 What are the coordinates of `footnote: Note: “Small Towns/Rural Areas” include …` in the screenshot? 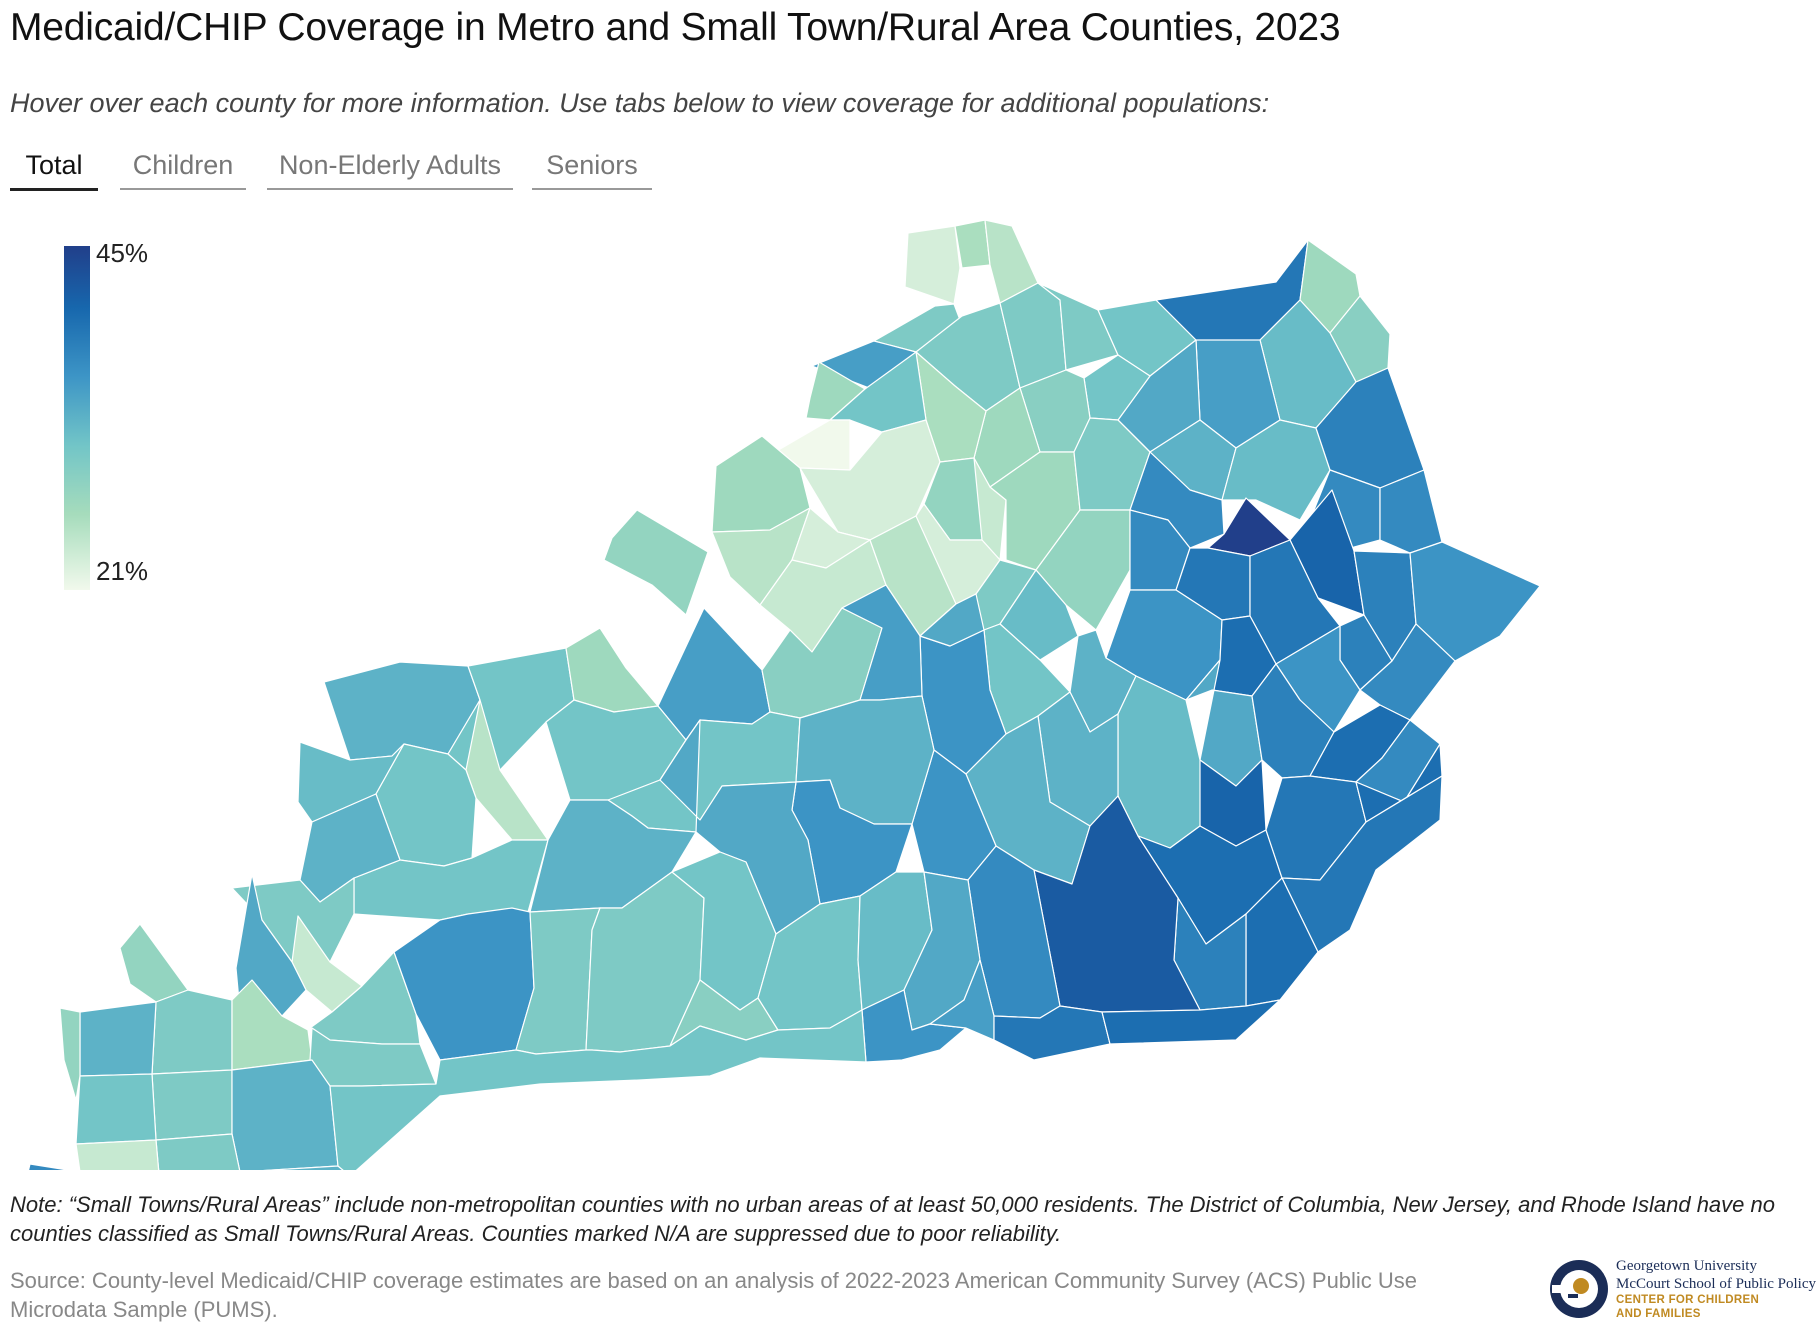 It's located at (892, 1219).